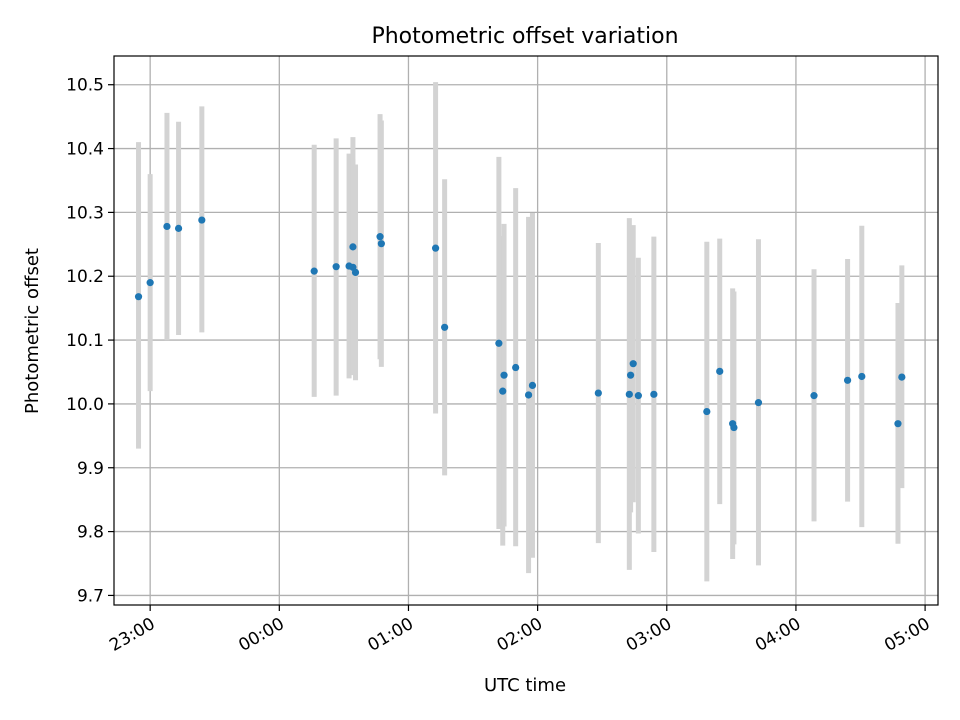 The height and width of the screenshot is (720, 960). I want to click on y-axis-label: Photometric offset, so click(32, 331).